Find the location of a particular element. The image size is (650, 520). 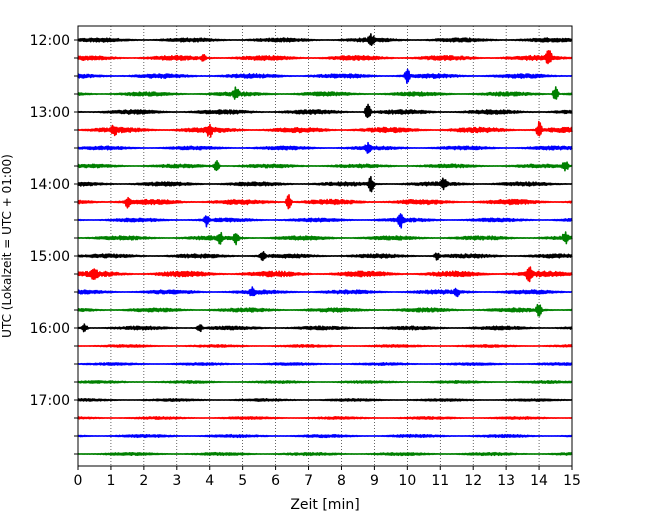

x-tick-label: 12 is located at coordinates (473, 481).